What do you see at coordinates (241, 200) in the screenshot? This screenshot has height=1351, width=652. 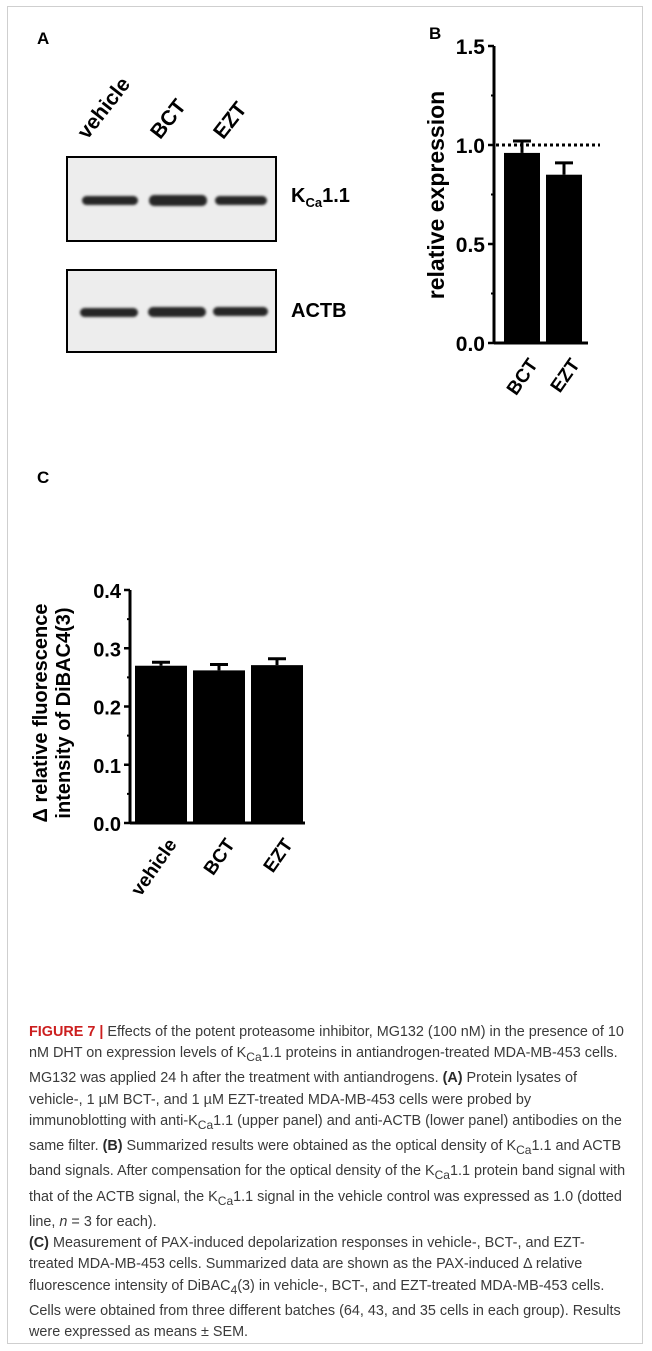 I see `band-ezt` at bounding box center [241, 200].